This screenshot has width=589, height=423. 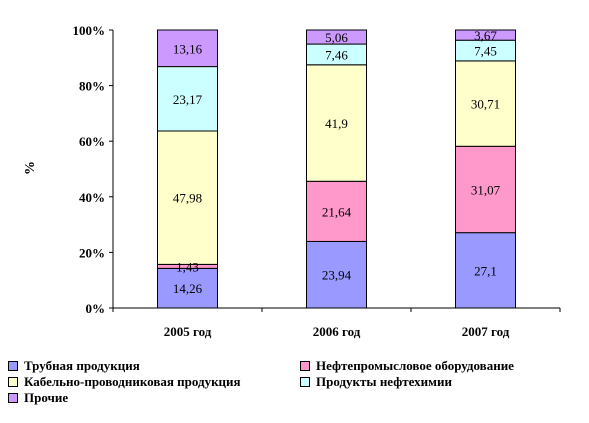 What do you see at coordinates (30, 168) in the screenshot?
I see `y-axis-label: %` at bounding box center [30, 168].